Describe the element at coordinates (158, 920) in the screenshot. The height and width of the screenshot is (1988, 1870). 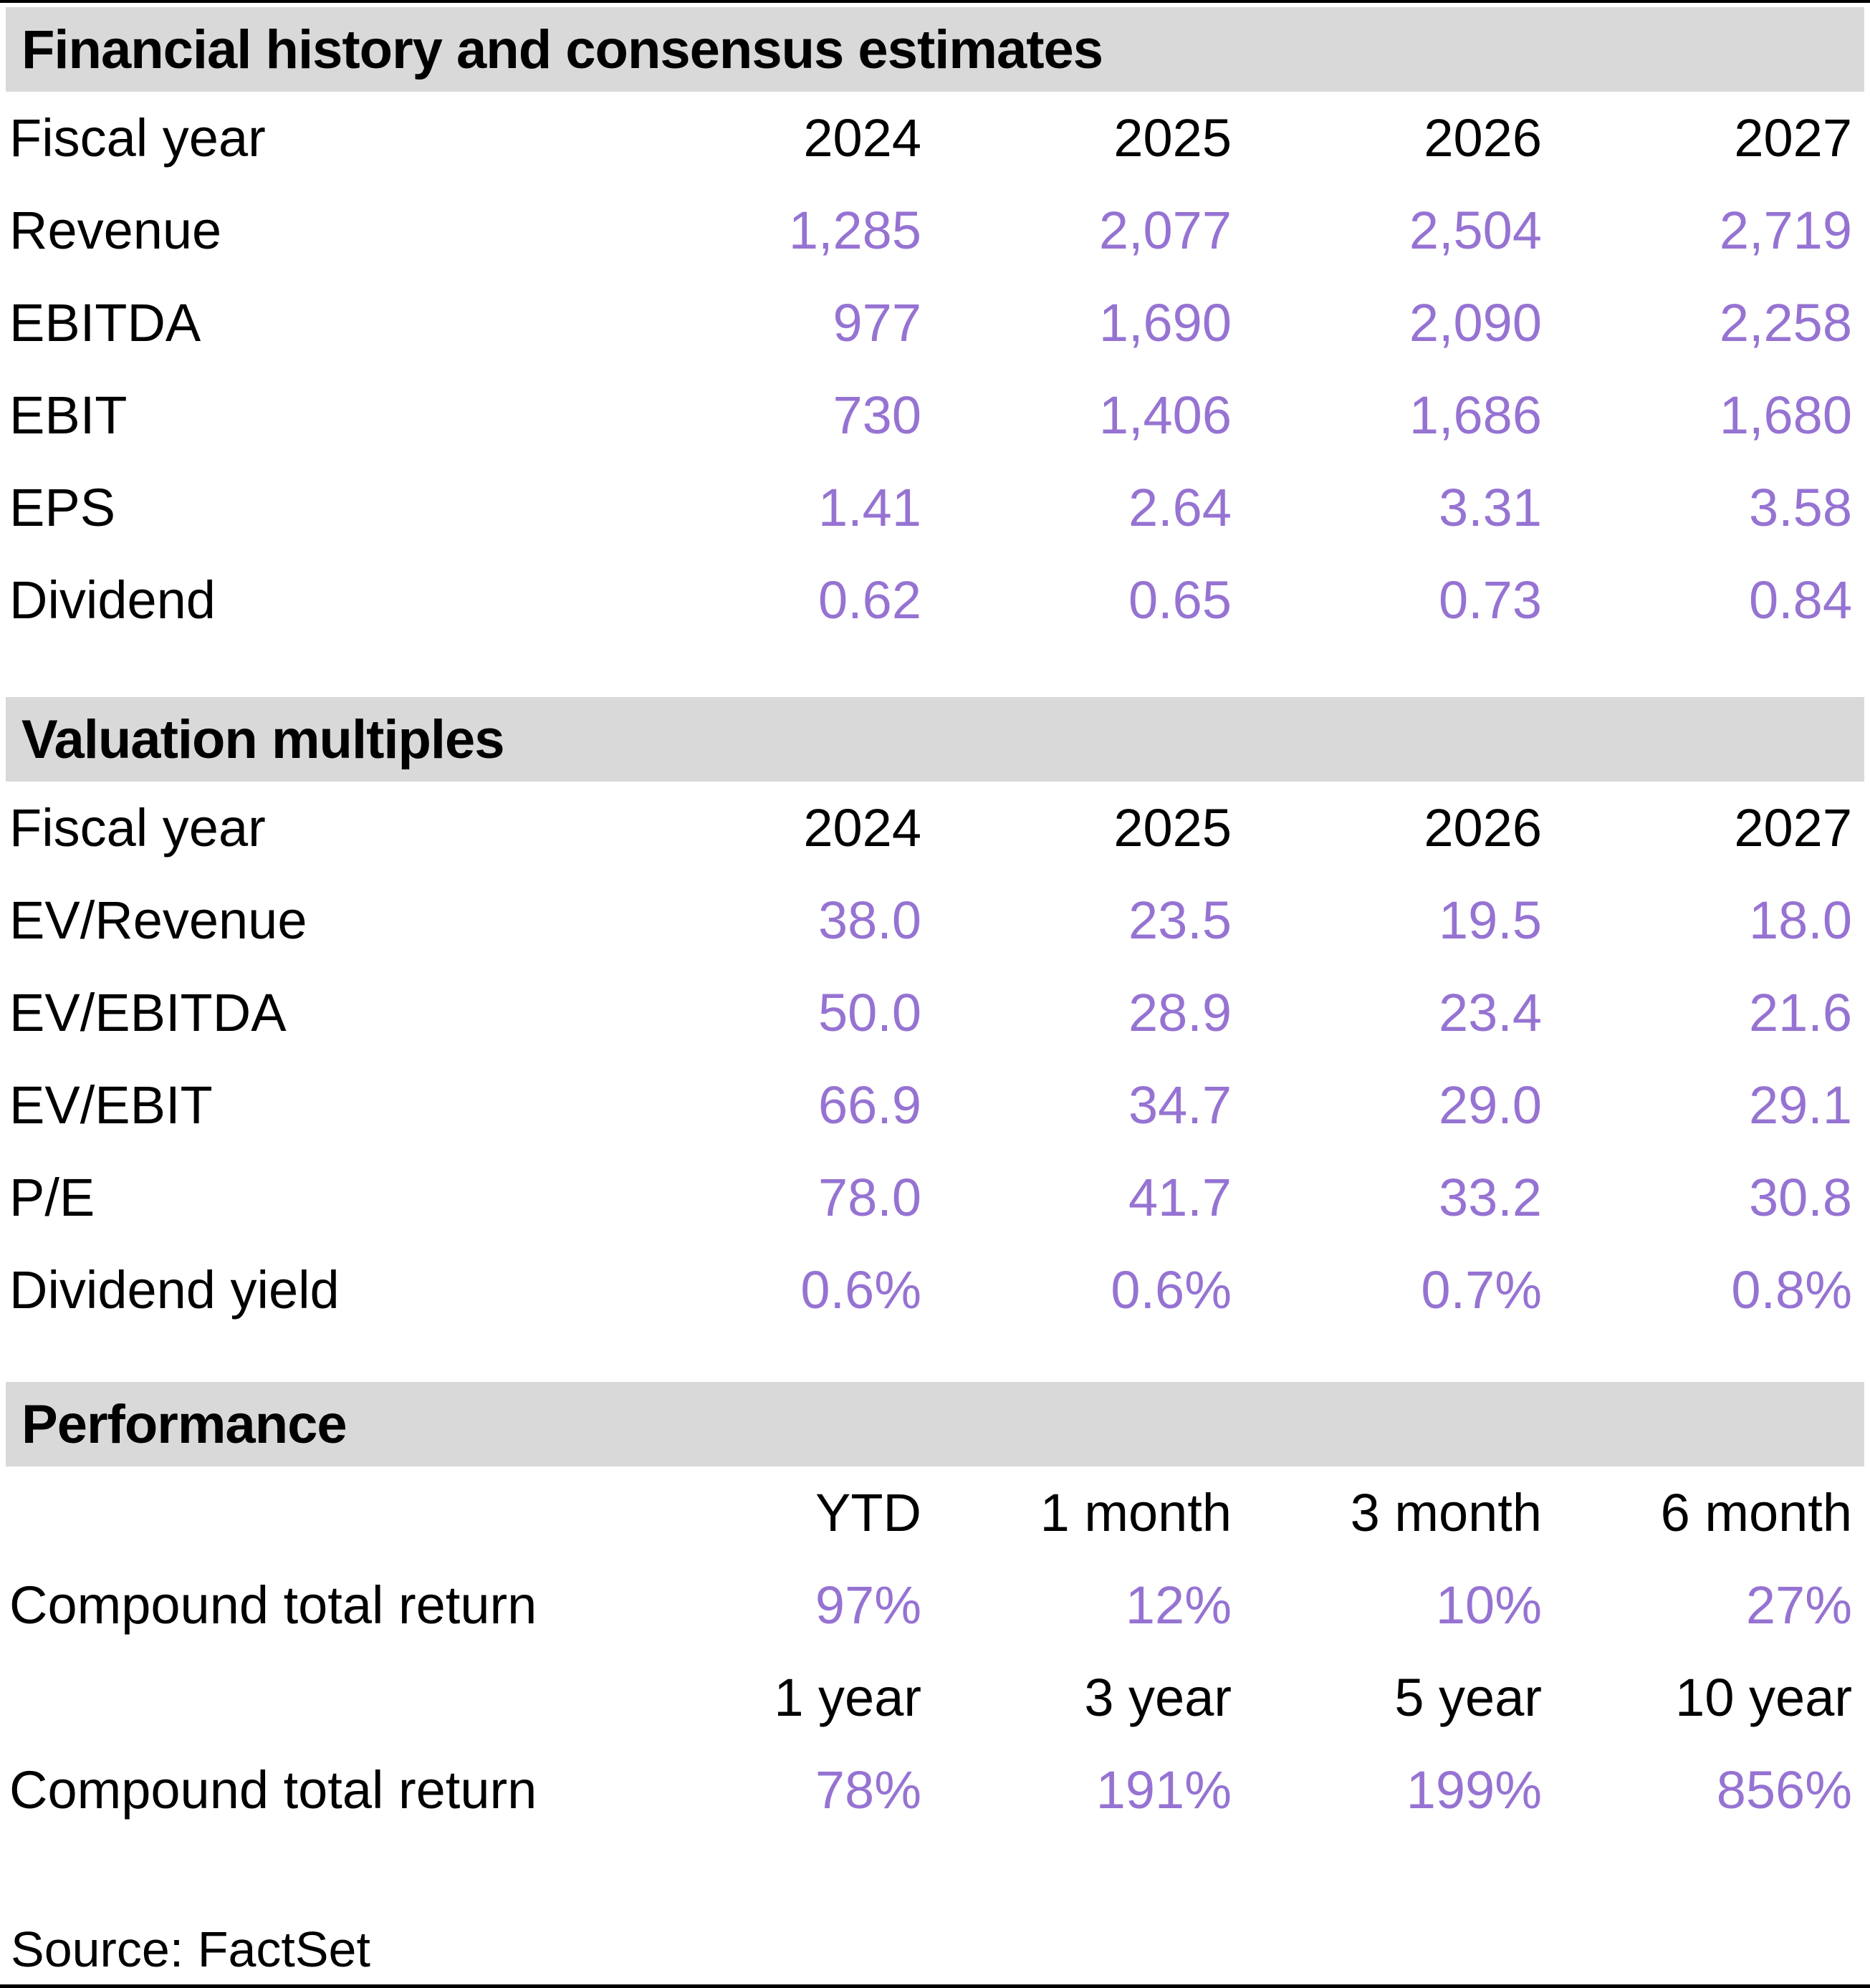
I see `row-label: EV/Revenue` at that location.